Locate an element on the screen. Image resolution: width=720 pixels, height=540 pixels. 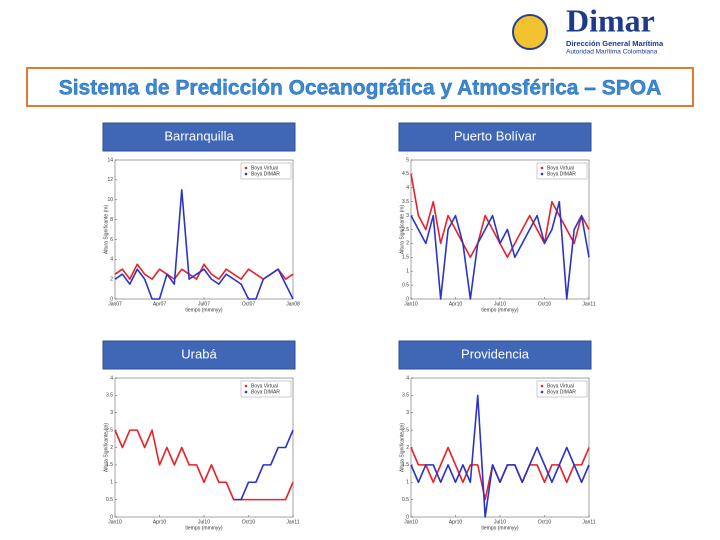
x-tick-label: Jul07 is located at coordinates (204, 304).